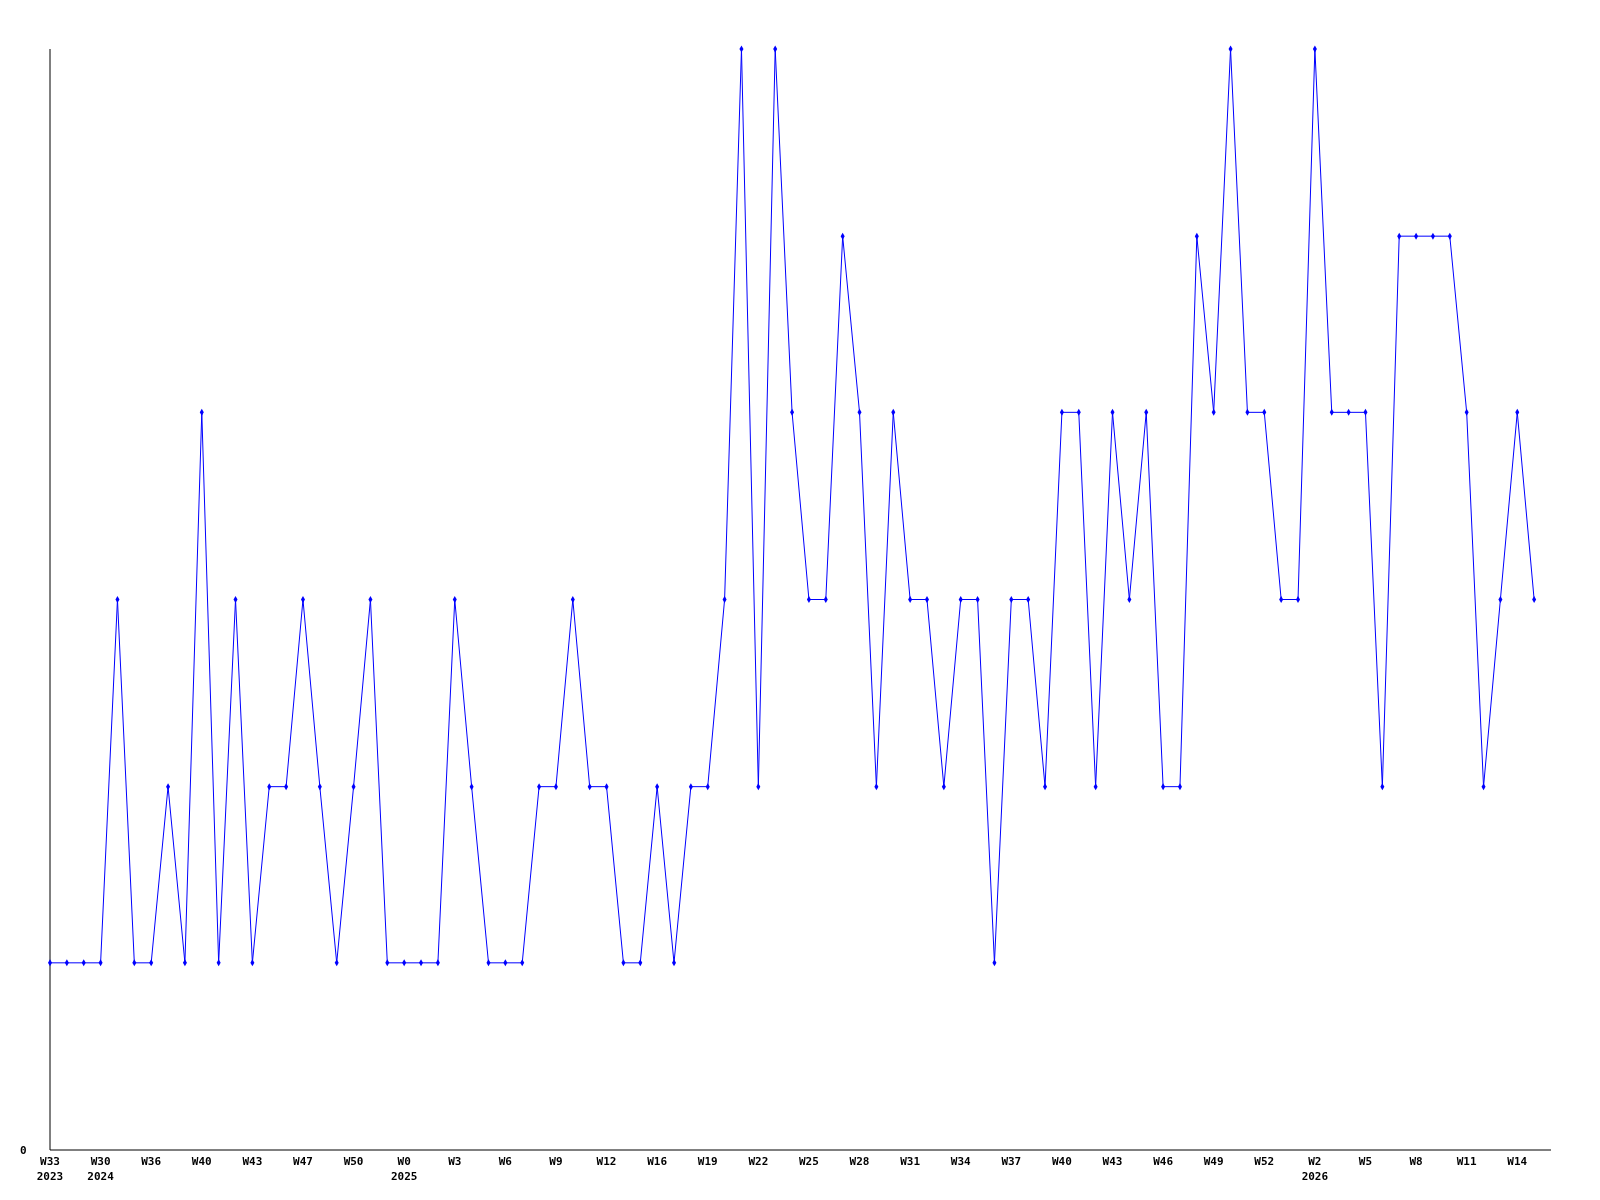 This screenshot has width=1600, height=1200. What do you see at coordinates (1466, 1161) in the screenshot?
I see `x-tick-label: W11` at bounding box center [1466, 1161].